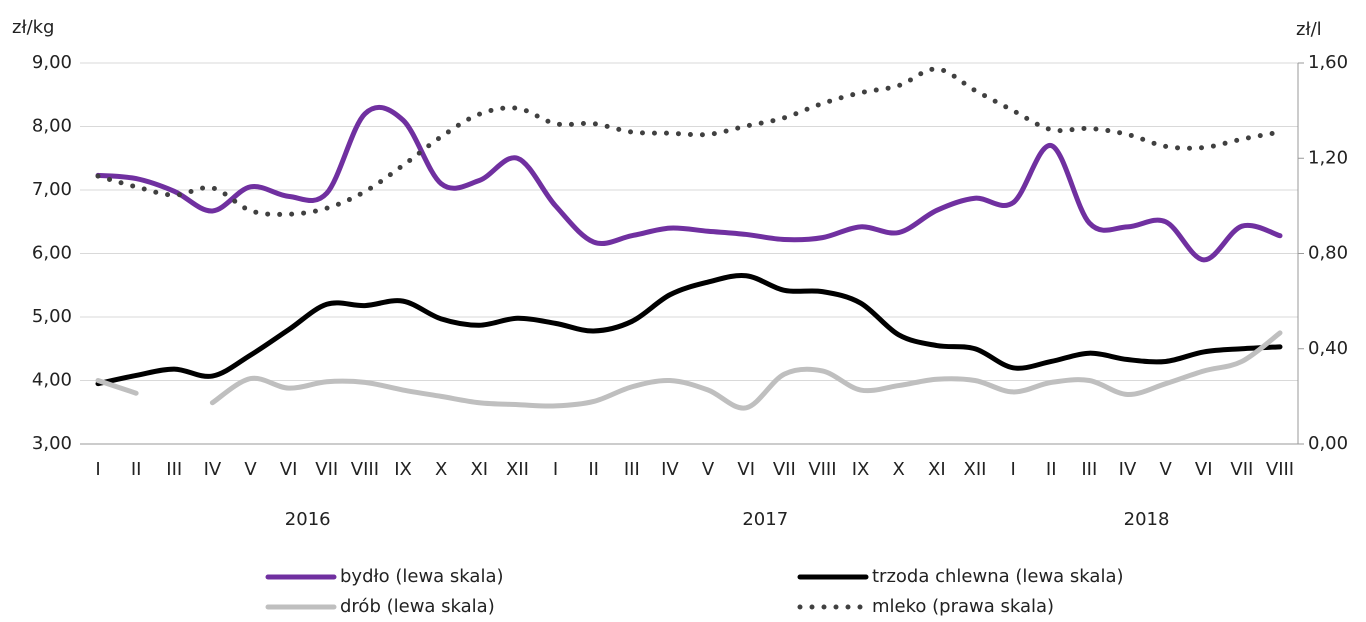 The width and height of the screenshot is (1366, 622). I want to click on y-tick-label: 6,00, so click(52, 253).